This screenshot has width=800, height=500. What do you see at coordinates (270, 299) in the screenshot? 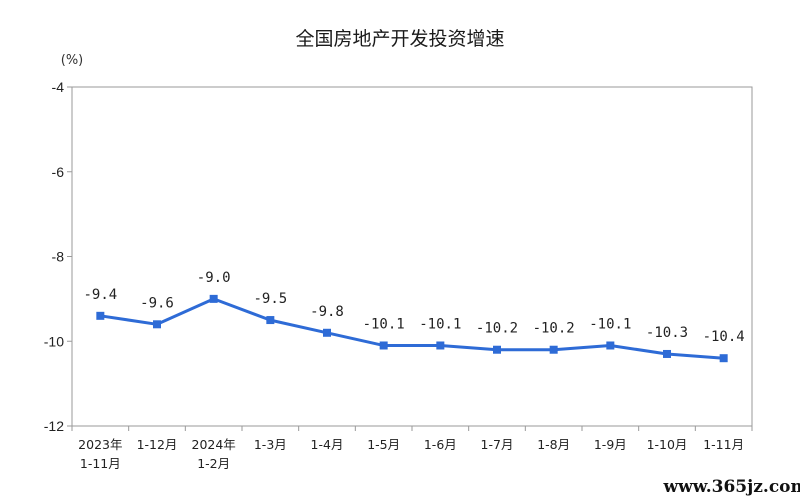
I see `data-label: -9.5` at bounding box center [270, 299].